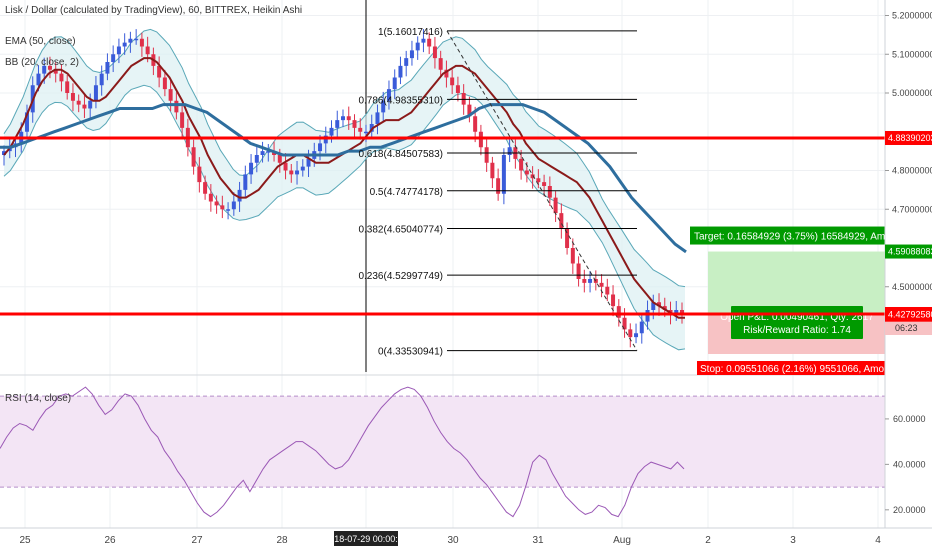 This screenshot has width=932, height=550. What do you see at coordinates (453, 540) in the screenshot?
I see `time-tick-label: 30` at bounding box center [453, 540].